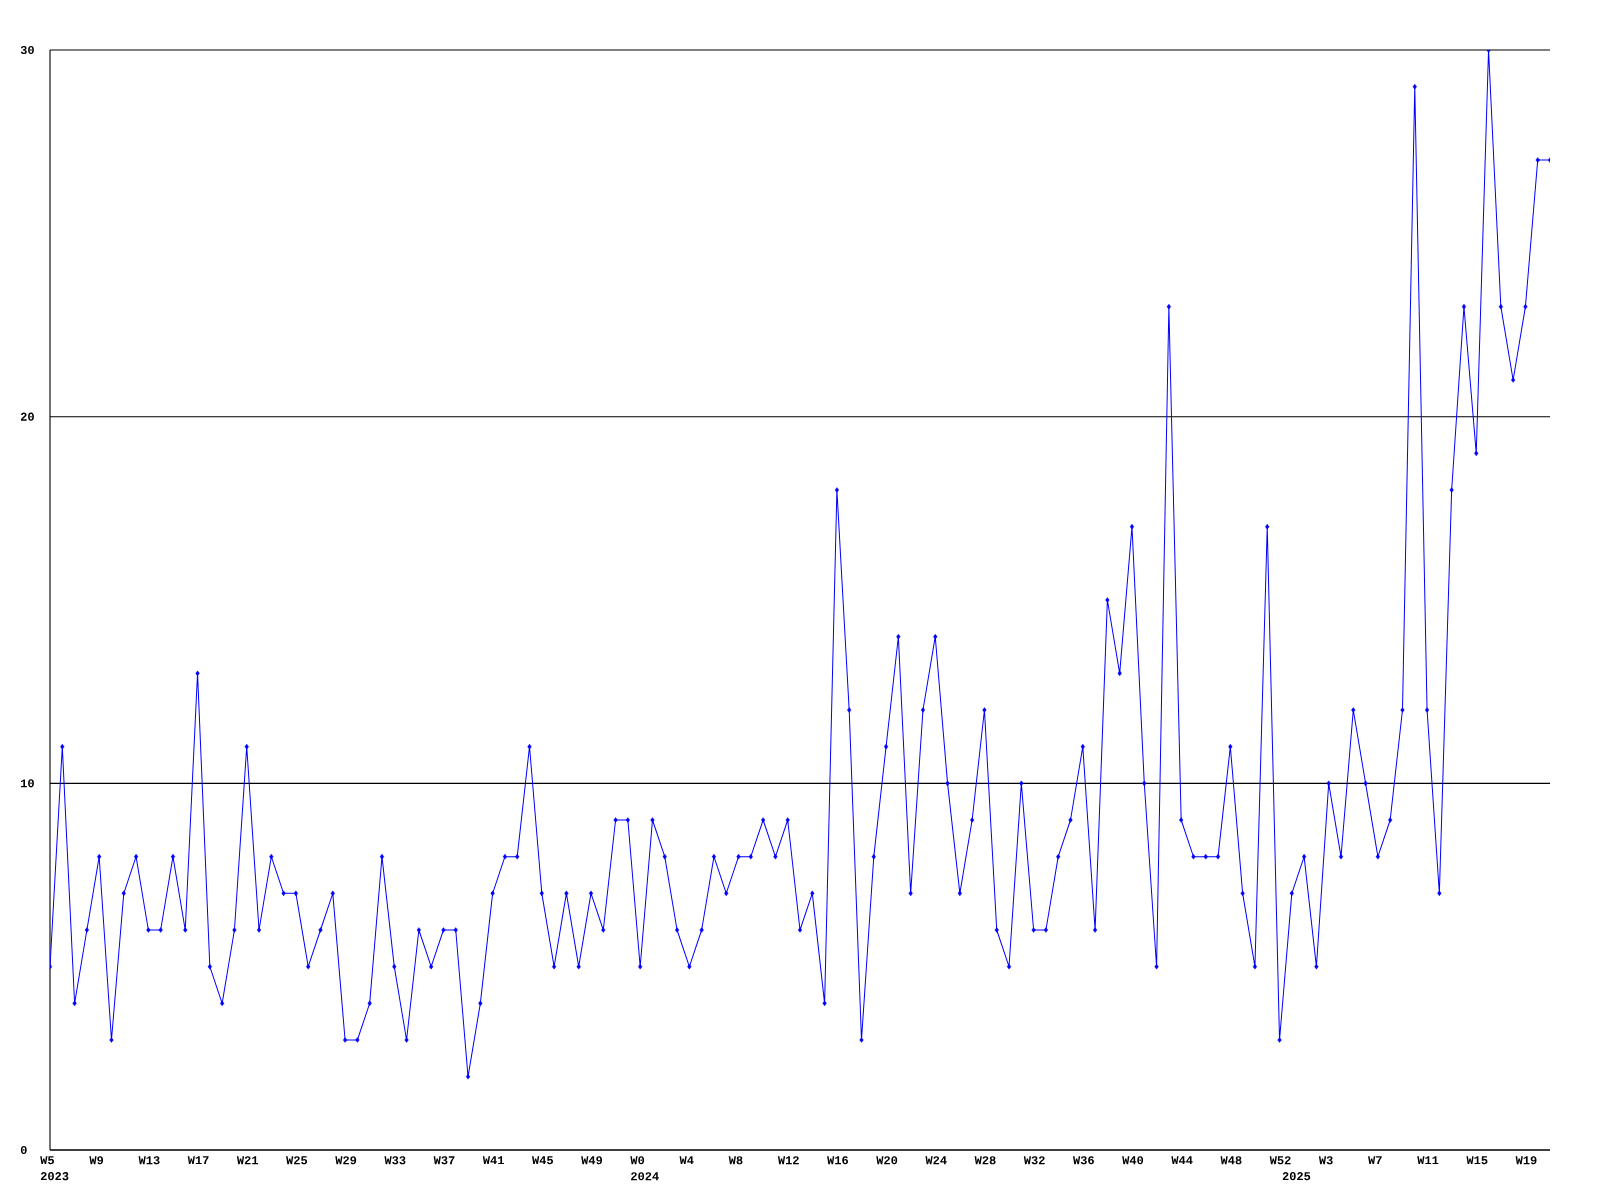  What do you see at coordinates (23, 1150) in the screenshot?
I see `y-tick-label: 0` at bounding box center [23, 1150].